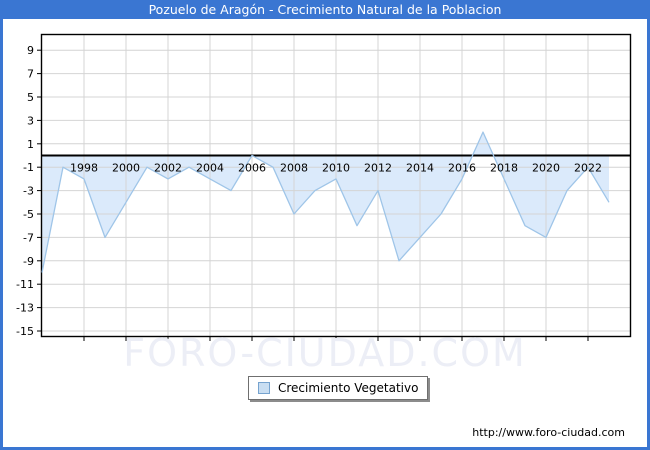 This screenshot has width=650, height=450. What do you see at coordinates (25, 331) in the screenshot?
I see `svg-text: -15` at bounding box center [25, 331].